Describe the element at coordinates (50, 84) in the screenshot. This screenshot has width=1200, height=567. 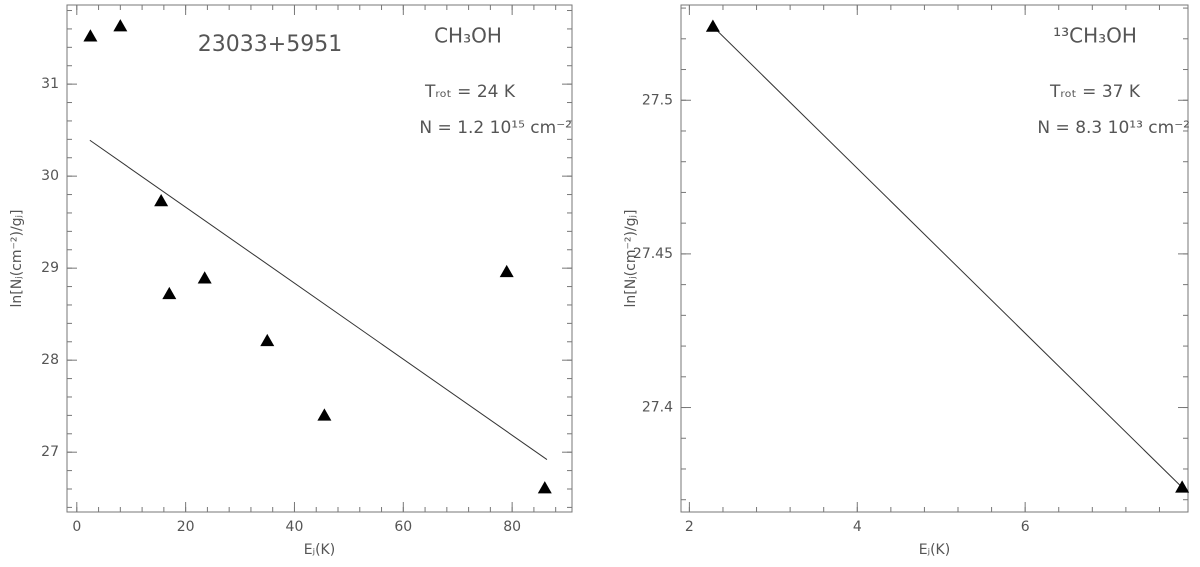
I see `y-tick-label: 31` at that location.